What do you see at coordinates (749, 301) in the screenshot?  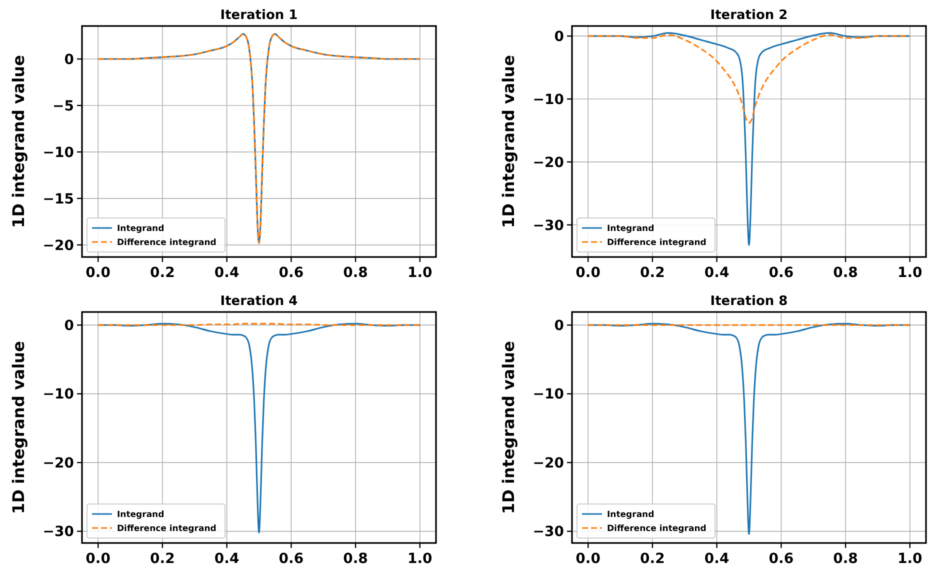 I see `chart-title: Iteration 8` at bounding box center [749, 301].